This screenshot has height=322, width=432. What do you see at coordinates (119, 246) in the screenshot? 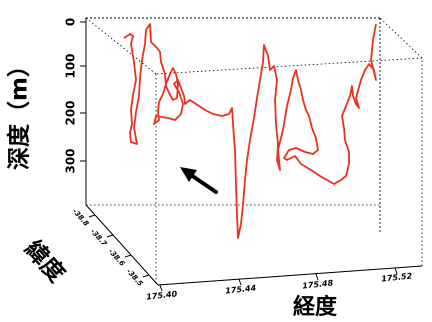
I see `y-ticks` at bounding box center [119, 246].